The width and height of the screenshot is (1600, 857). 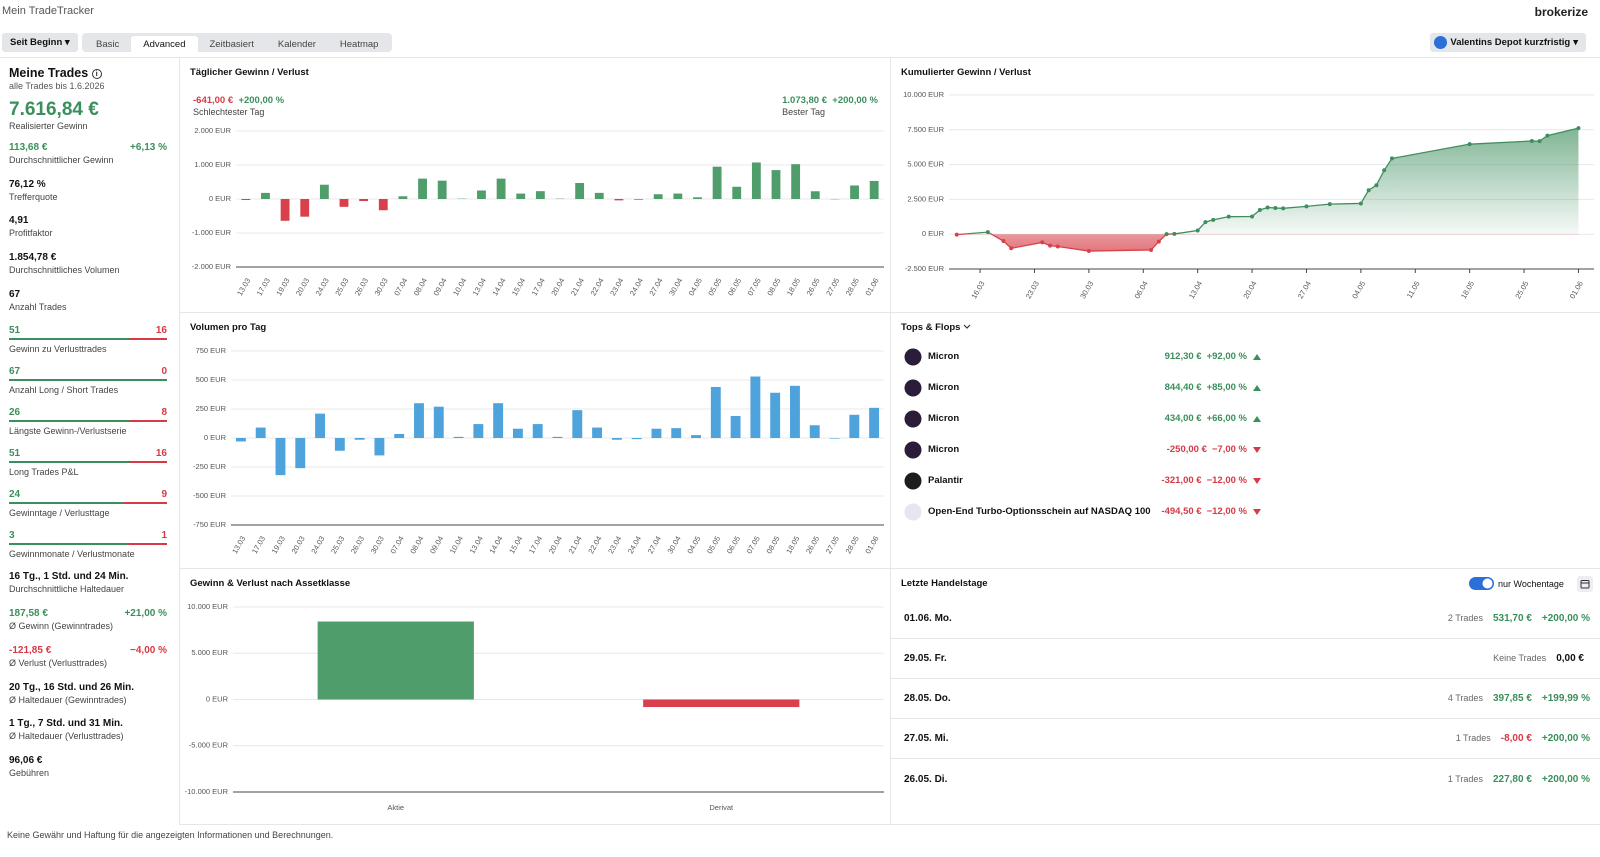 I want to click on trade-count: Keine Trades, so click(x=1520, y=658).